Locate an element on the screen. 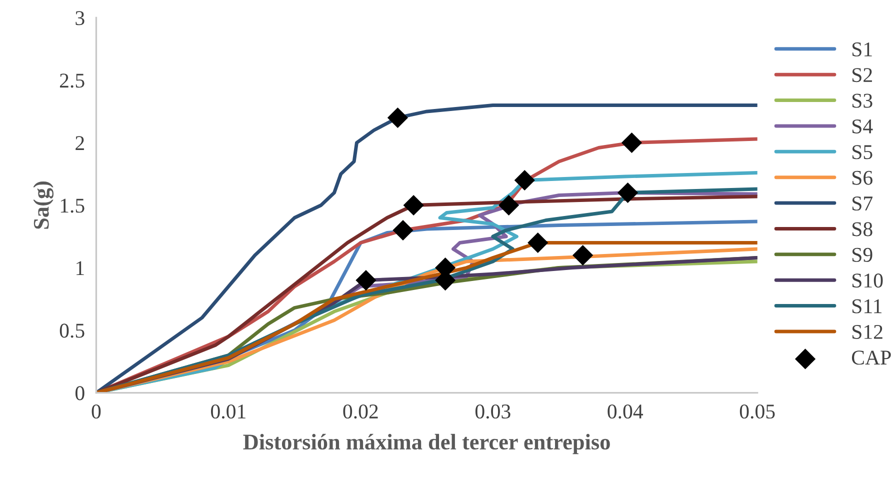  legend-label: CAP is located at coordinates (871, 357).